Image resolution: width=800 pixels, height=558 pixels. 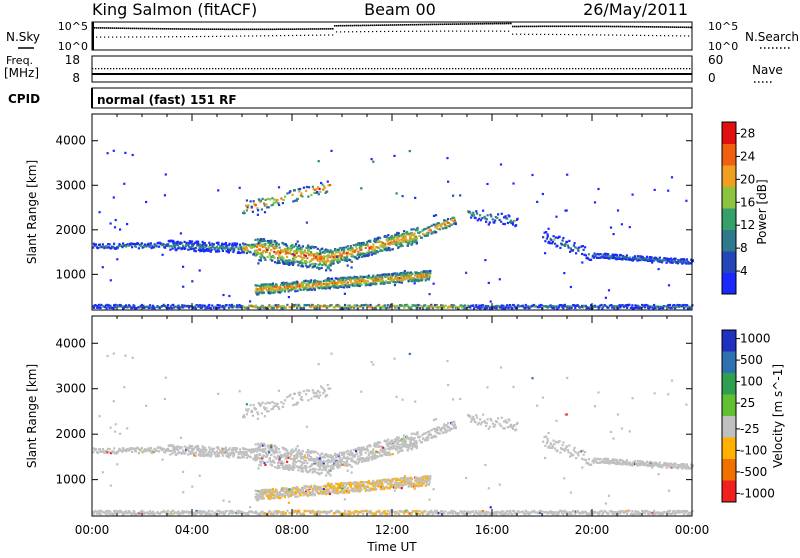 What do you see at coordinates (70, 230) in the screenshot?
I see `y-tick-label: 2000` at bounding box center [70, 230].